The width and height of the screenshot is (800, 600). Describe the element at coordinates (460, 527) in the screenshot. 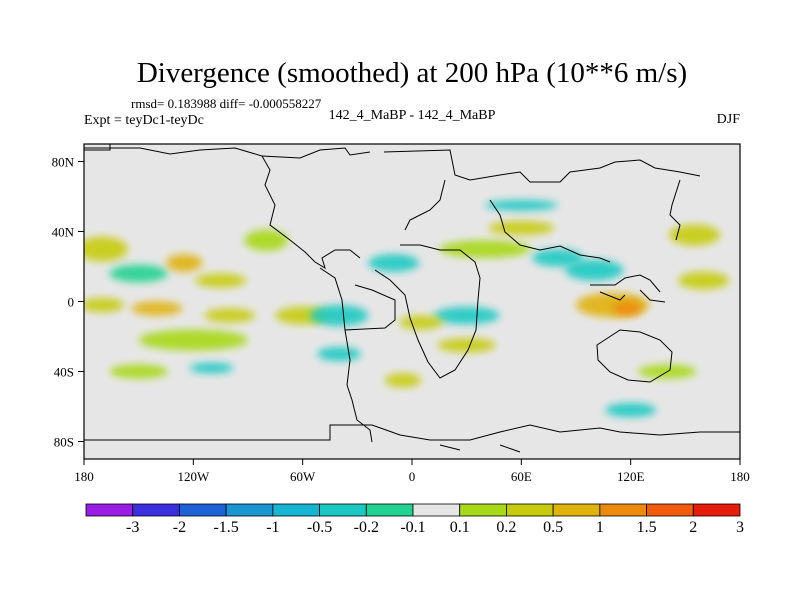

I see `colorbar-label-8: 0.1` at that location.